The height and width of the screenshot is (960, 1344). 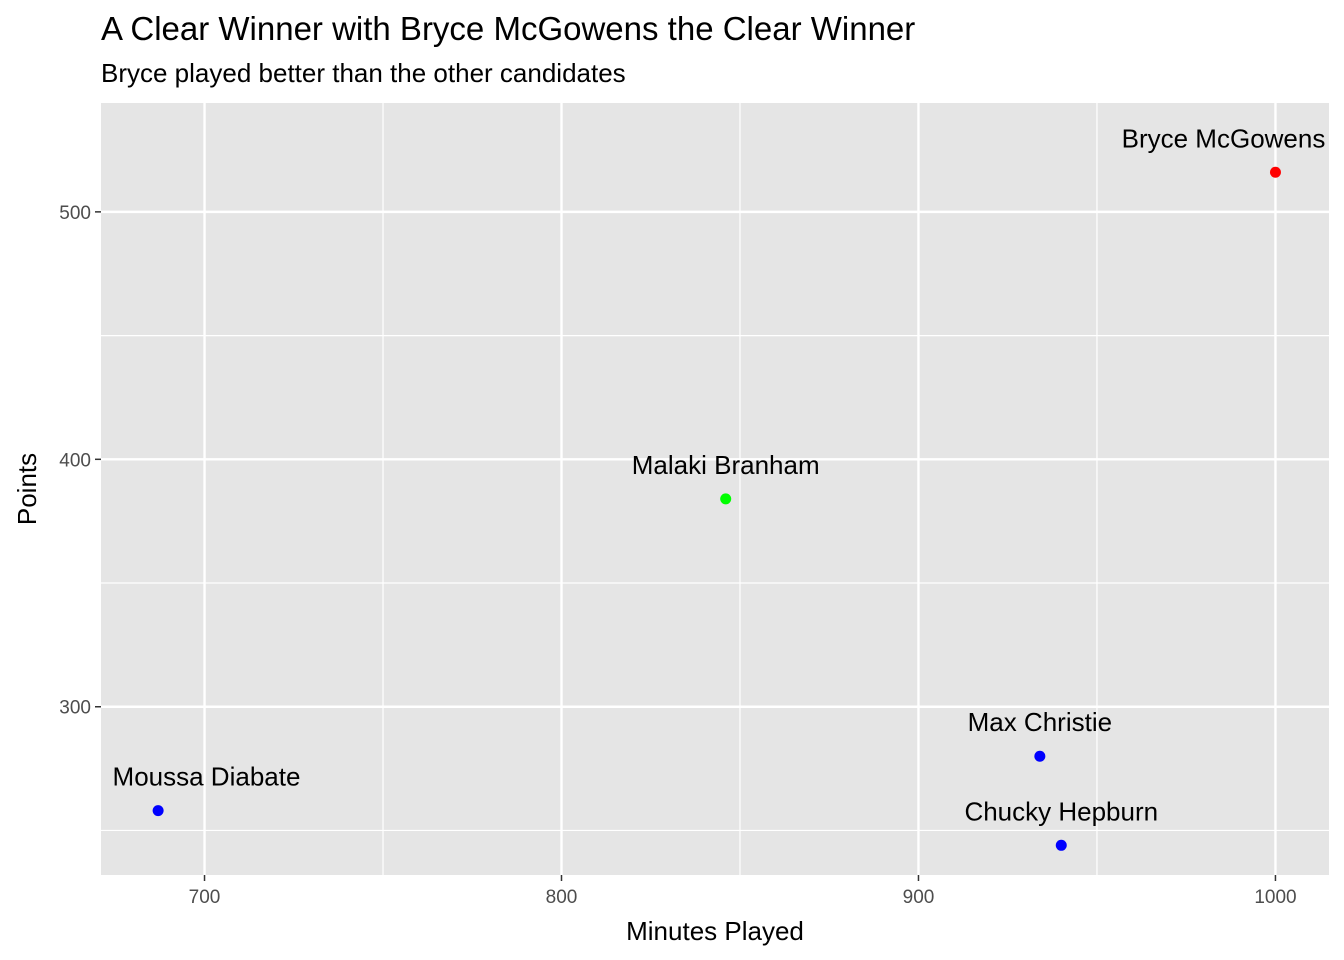 What do you see at coordinates (715, 931) in the screenshot?
I see `x-axis-title: Minutes Played` at bounding box center [715, 931].